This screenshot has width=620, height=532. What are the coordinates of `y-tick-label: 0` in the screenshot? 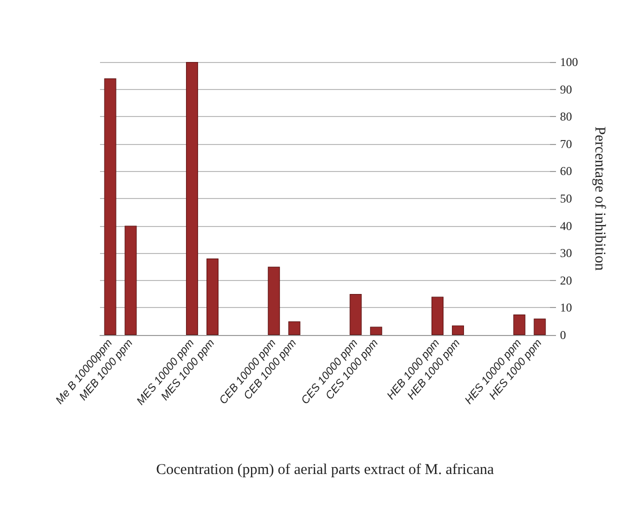 It's located at (563, 335).